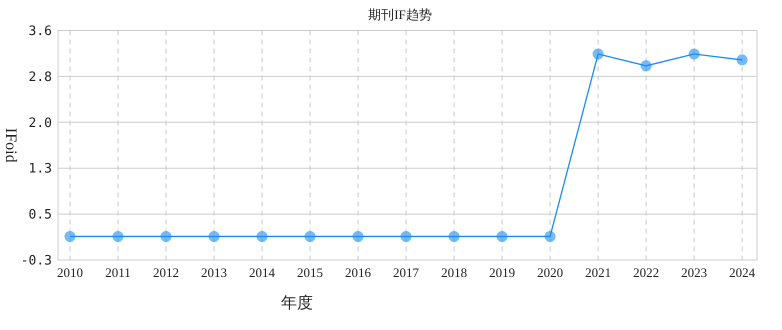 This screenshot has width=782, height=330. I want to click on x-tick-label: 2010, so click(70, 272).